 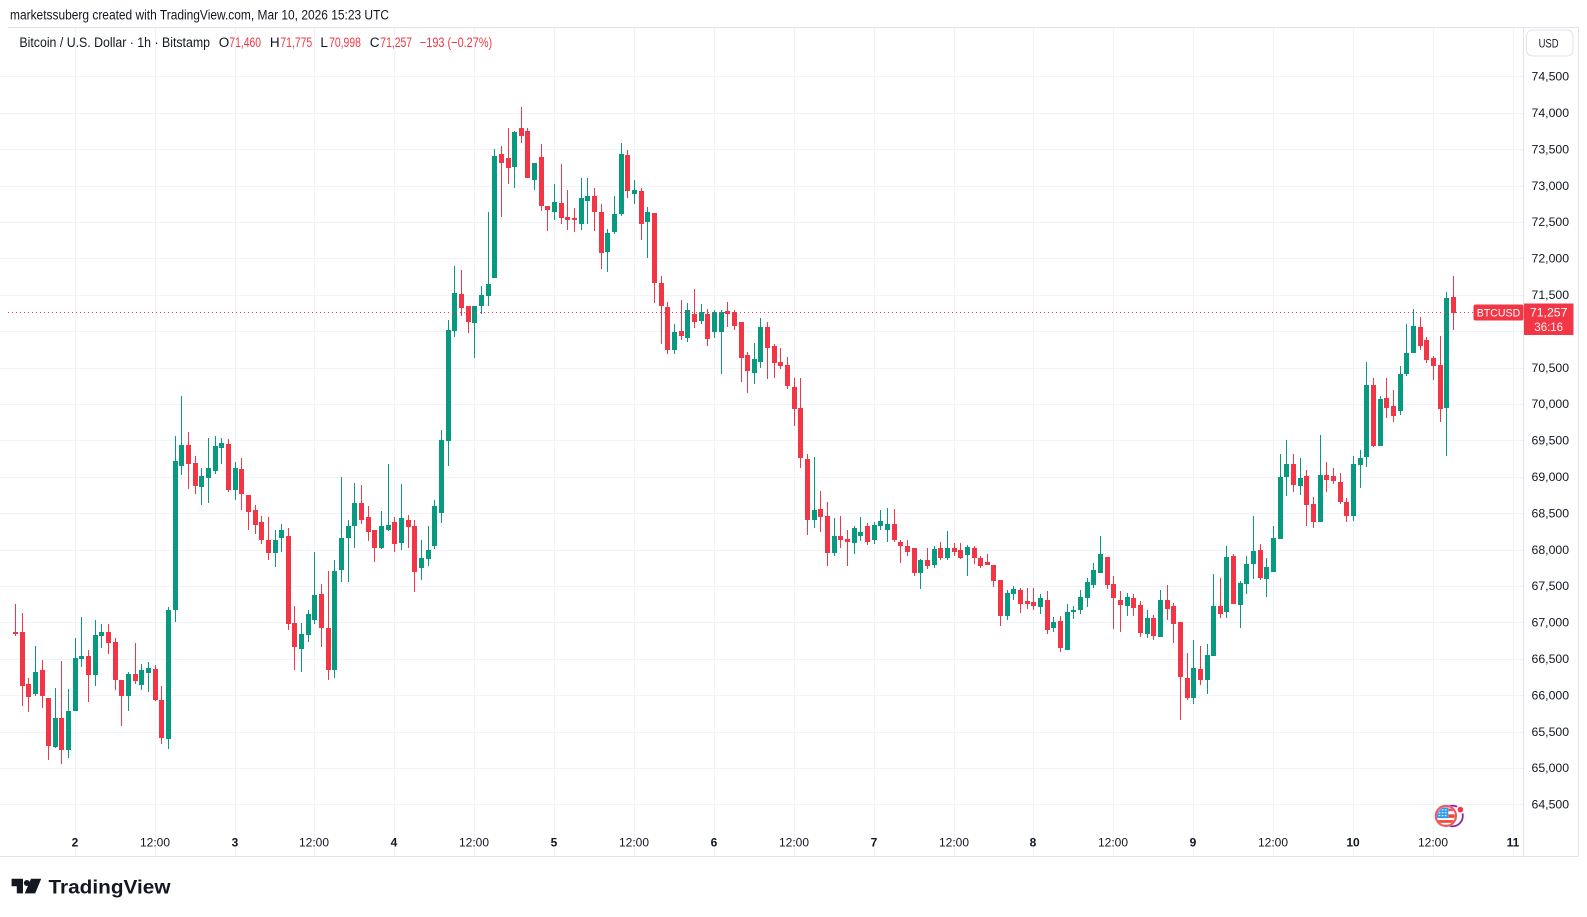 What do you see at coordinates (1551, 805) in the screenshot?
I see `svg-text: 64,500` at bounding box center [1551, 805].